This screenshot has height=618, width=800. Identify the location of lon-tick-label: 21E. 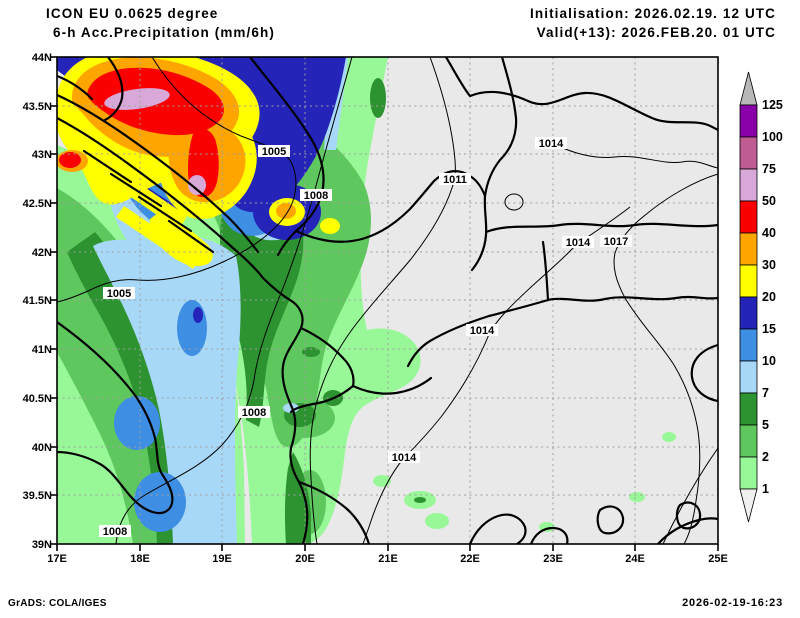
(388, 559).